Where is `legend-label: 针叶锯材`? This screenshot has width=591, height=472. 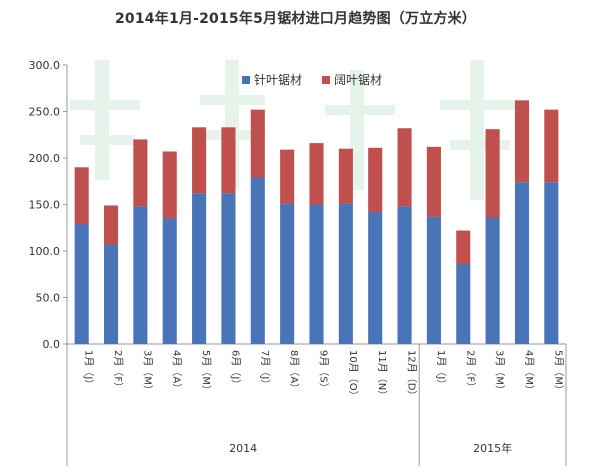
legend-label: 针叶锯材 is located at coordinates (278, 79).